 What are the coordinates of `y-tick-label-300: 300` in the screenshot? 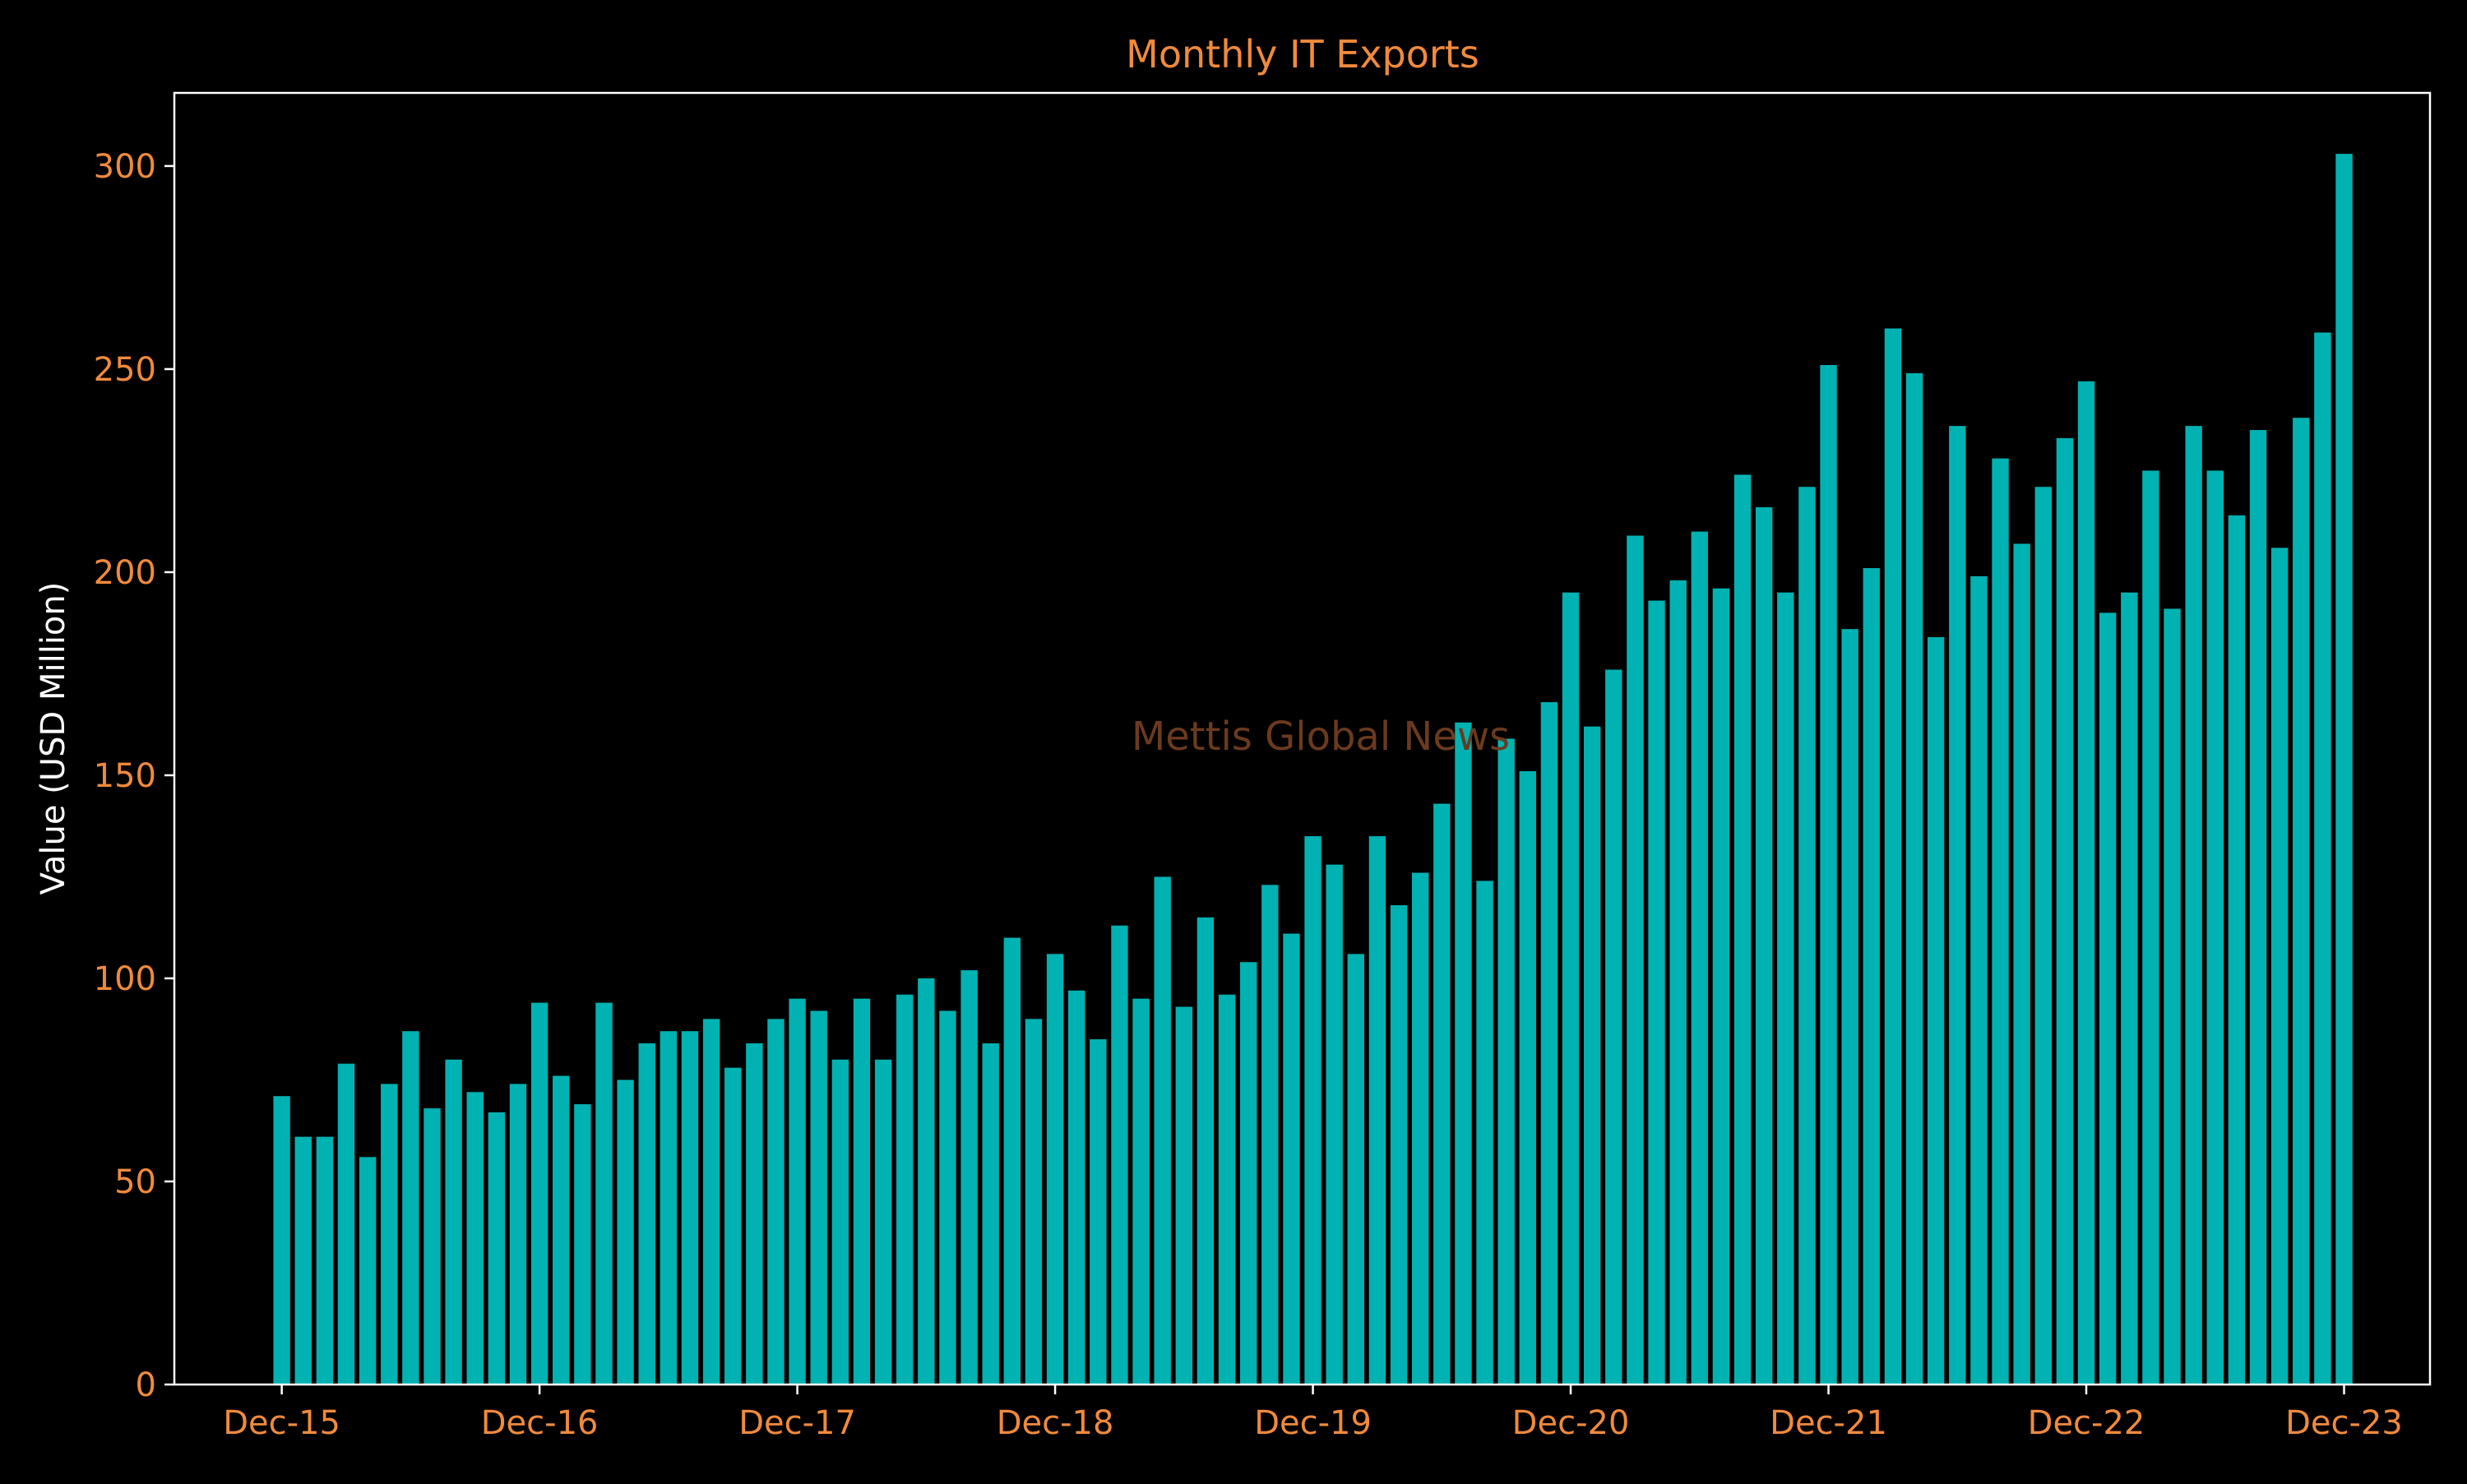 It's located at (125, 167).